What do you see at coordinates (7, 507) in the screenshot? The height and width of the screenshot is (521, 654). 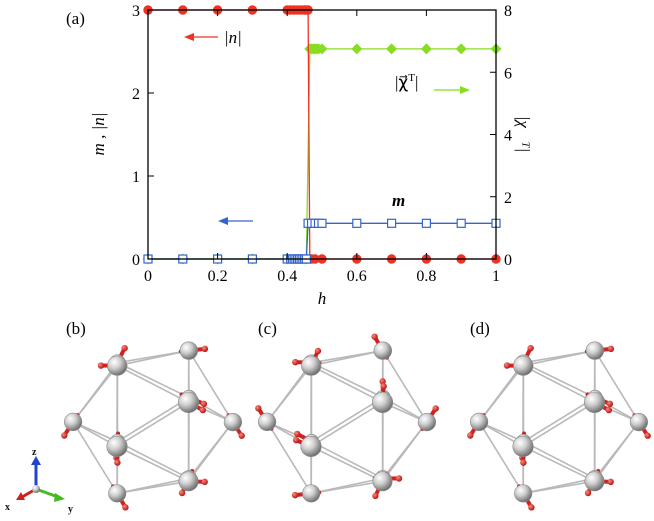 I see `triad-x-label: x` at bounding box center [7, 507].